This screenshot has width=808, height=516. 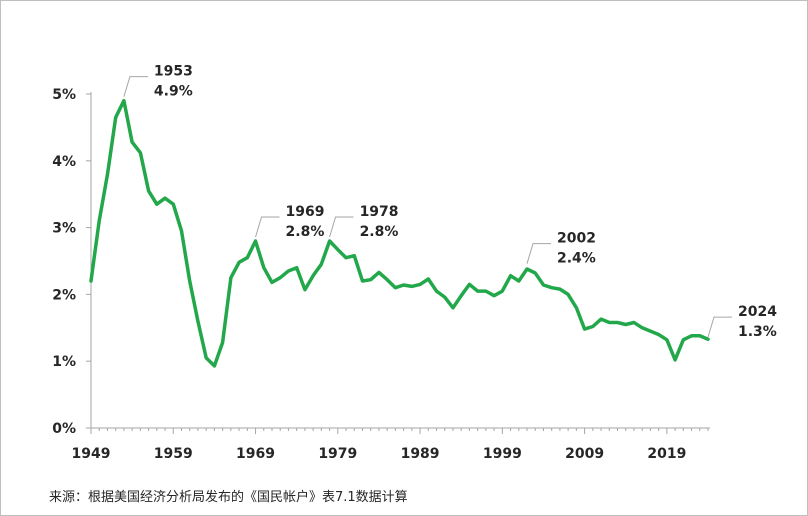 I want to click on x-axis-ticks: 1949 1959 1969 1979 1989 1999 2009 2019, so click(x=390, y=445).